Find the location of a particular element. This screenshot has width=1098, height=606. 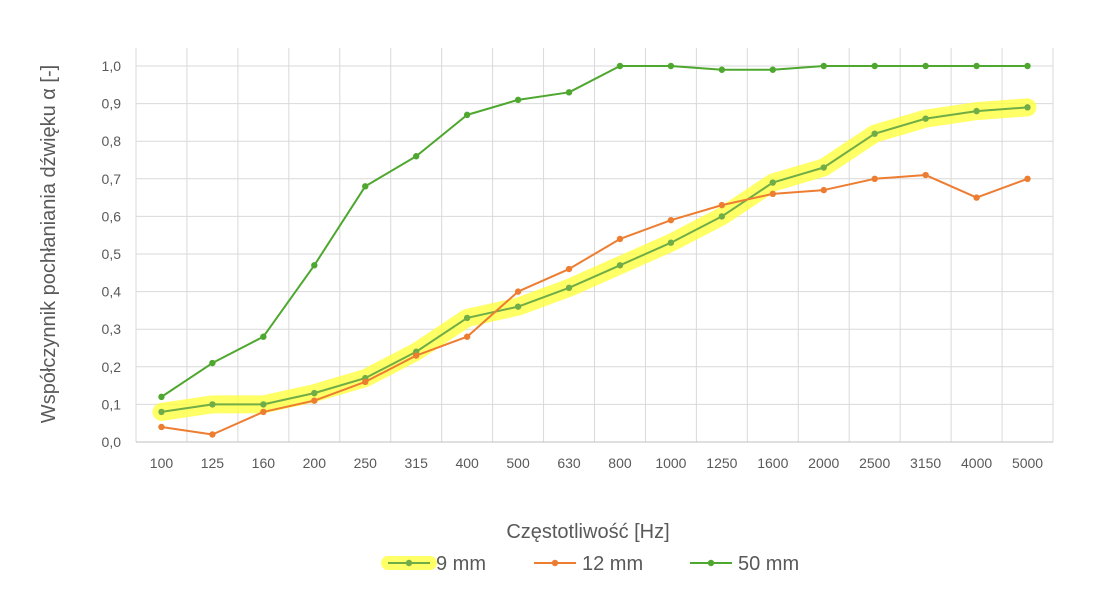

x-tick-label: 400 is located at coordinates (467, 463).